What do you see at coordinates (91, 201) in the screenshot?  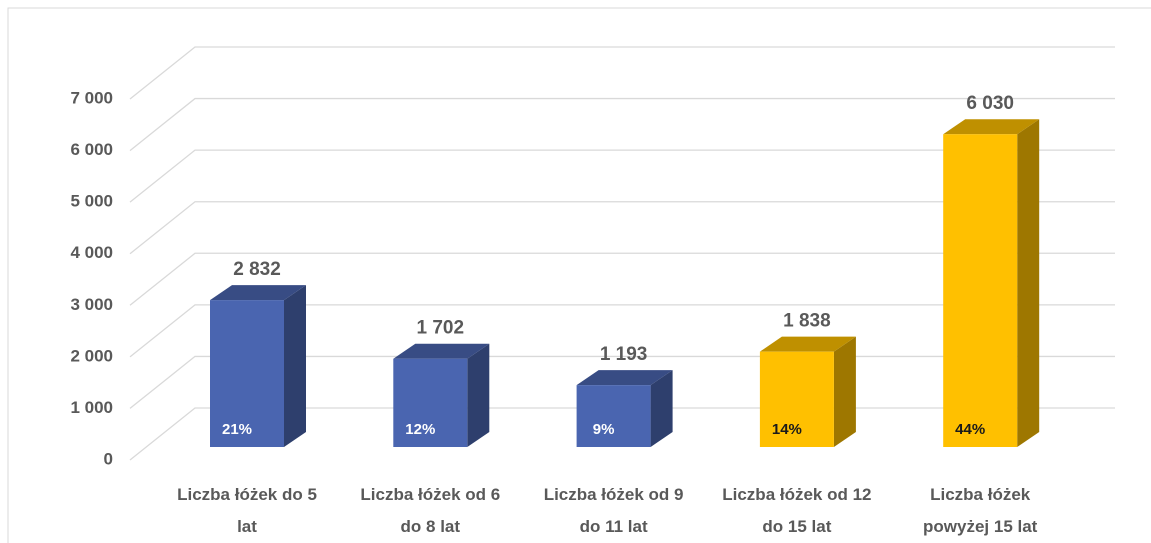 I see `y-tick-label: 5 000` at bounding box center [91, 201].